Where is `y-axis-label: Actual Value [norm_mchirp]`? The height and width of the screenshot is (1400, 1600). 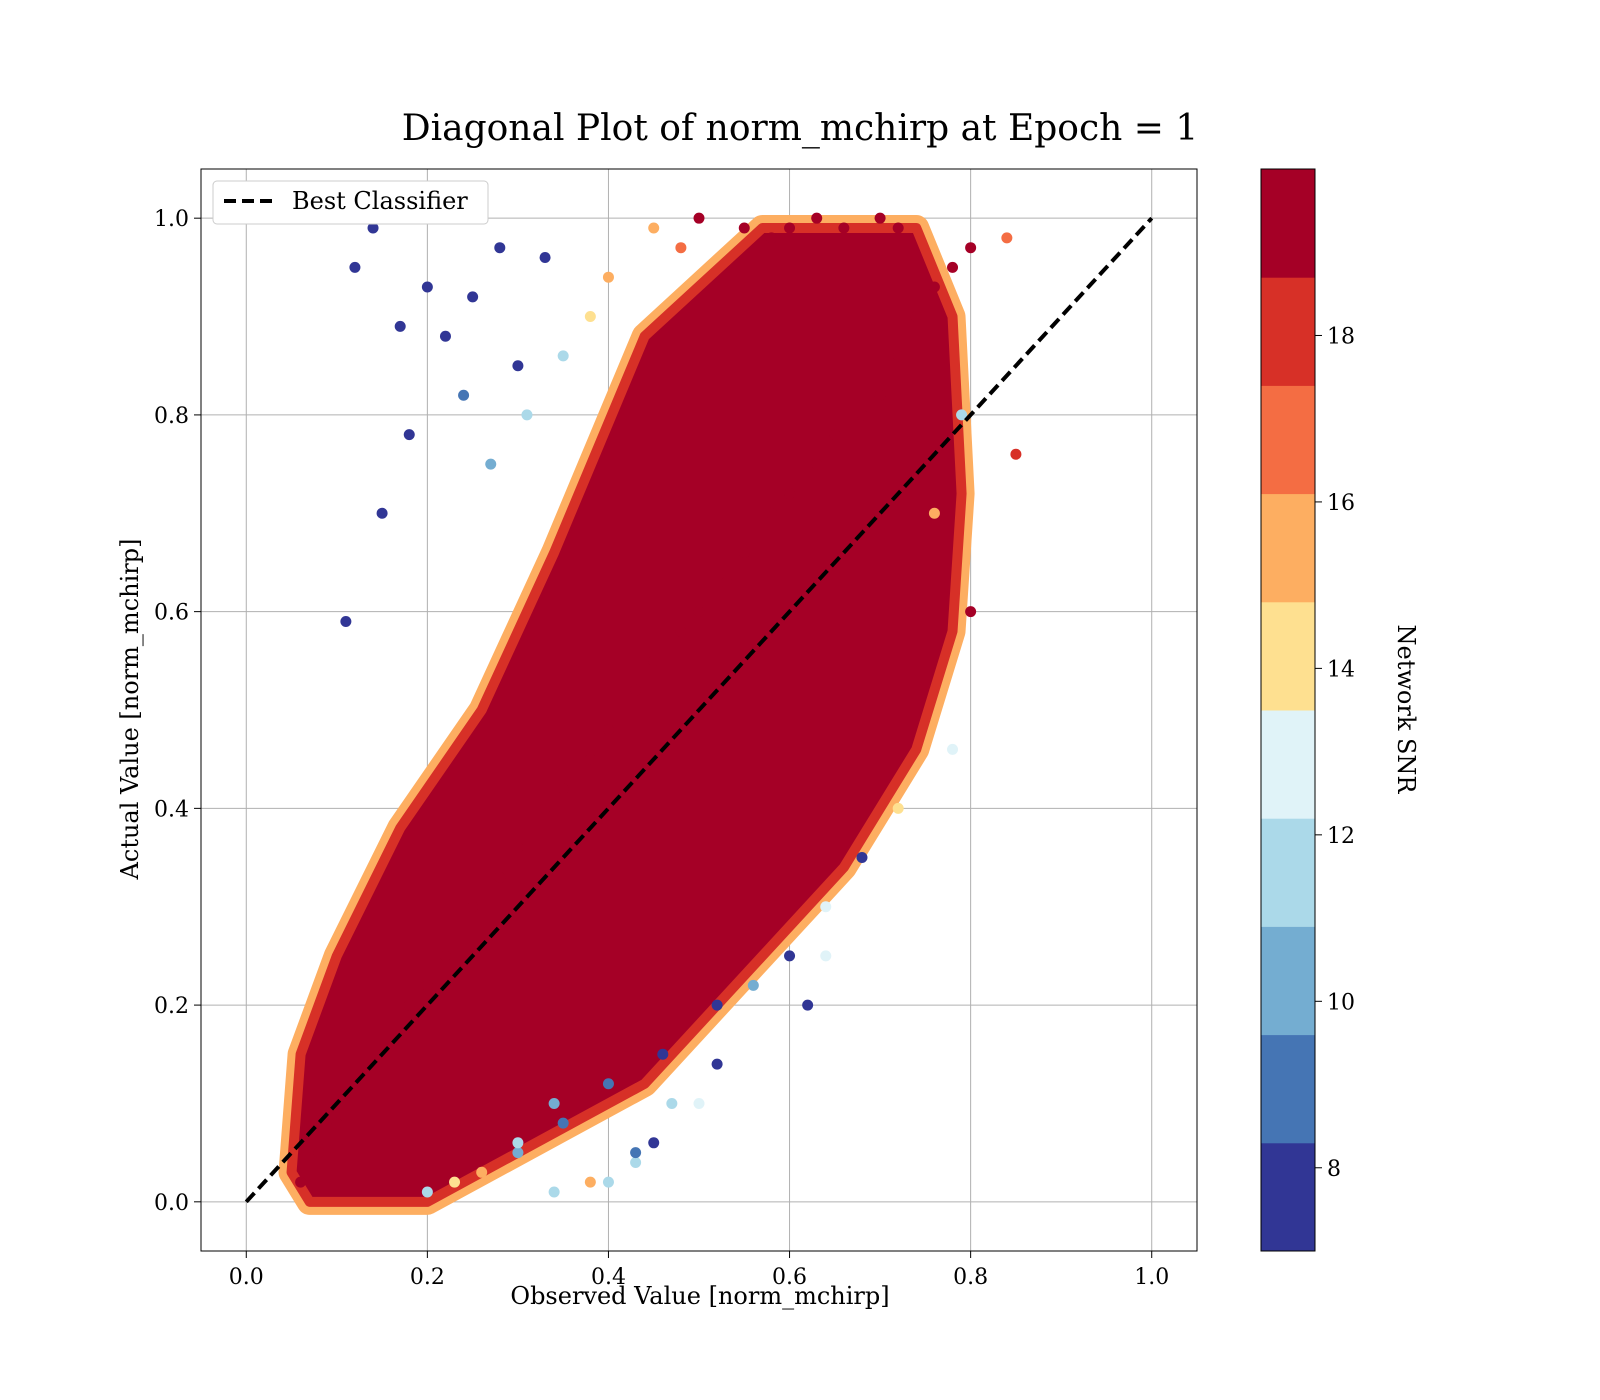 y-axis-label: Actual Value [norm_mchirp] is located at coordinates (130, 710).